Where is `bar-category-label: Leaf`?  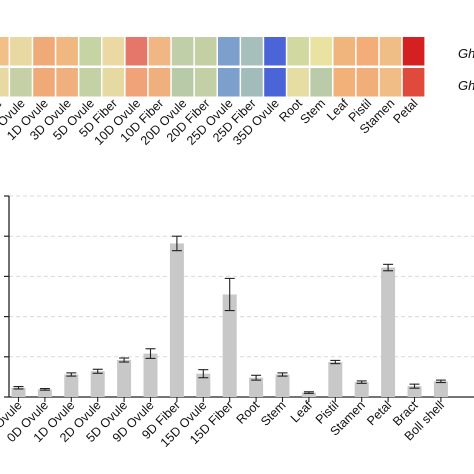
bar-category-label: Leaf is located at coordinates (301, 411).